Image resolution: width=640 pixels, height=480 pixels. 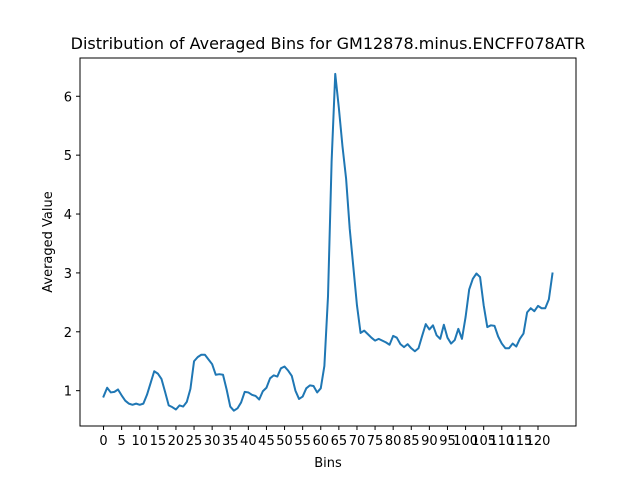 What do you see at coordinates (72, 245) in the screenshot?
I see `y-ticks: 1 2 3 4 5 6` at bounding box center [72, 245].